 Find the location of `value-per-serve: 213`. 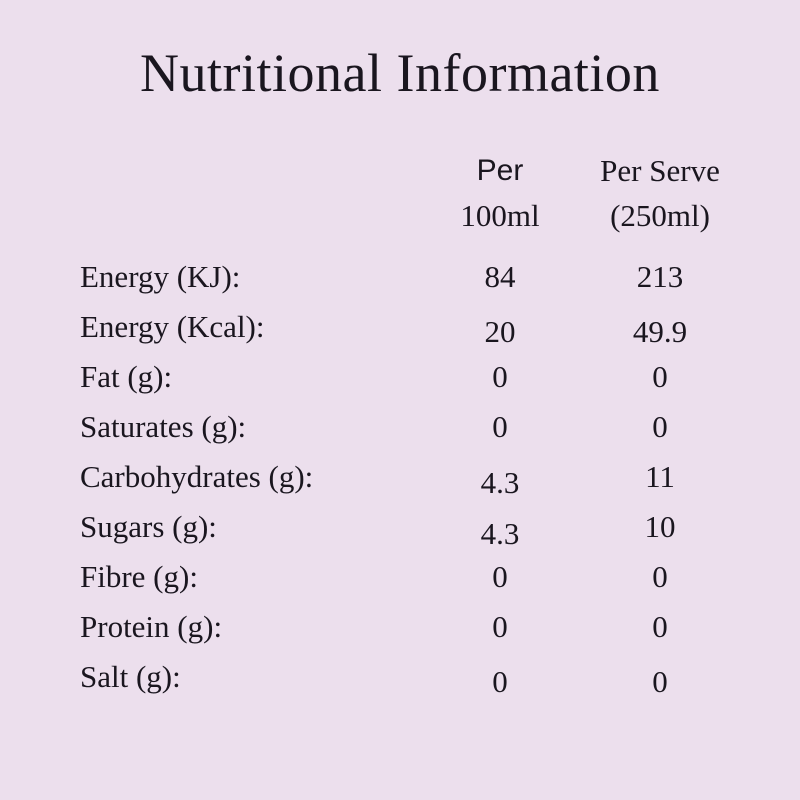

value-per-serve: 213 is located at coordinates (660, 277).